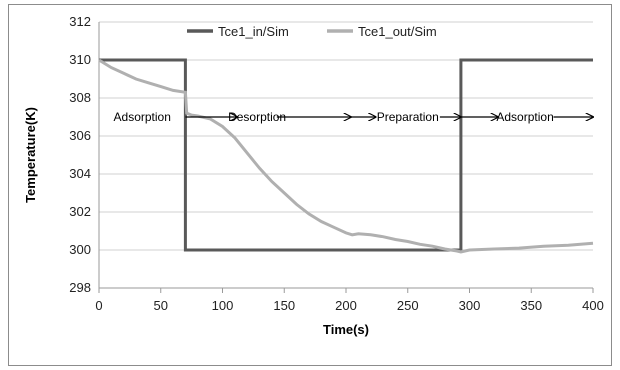 The image size is (620, 370). I want to click on x-tick-label: 400, so click(593, 305).